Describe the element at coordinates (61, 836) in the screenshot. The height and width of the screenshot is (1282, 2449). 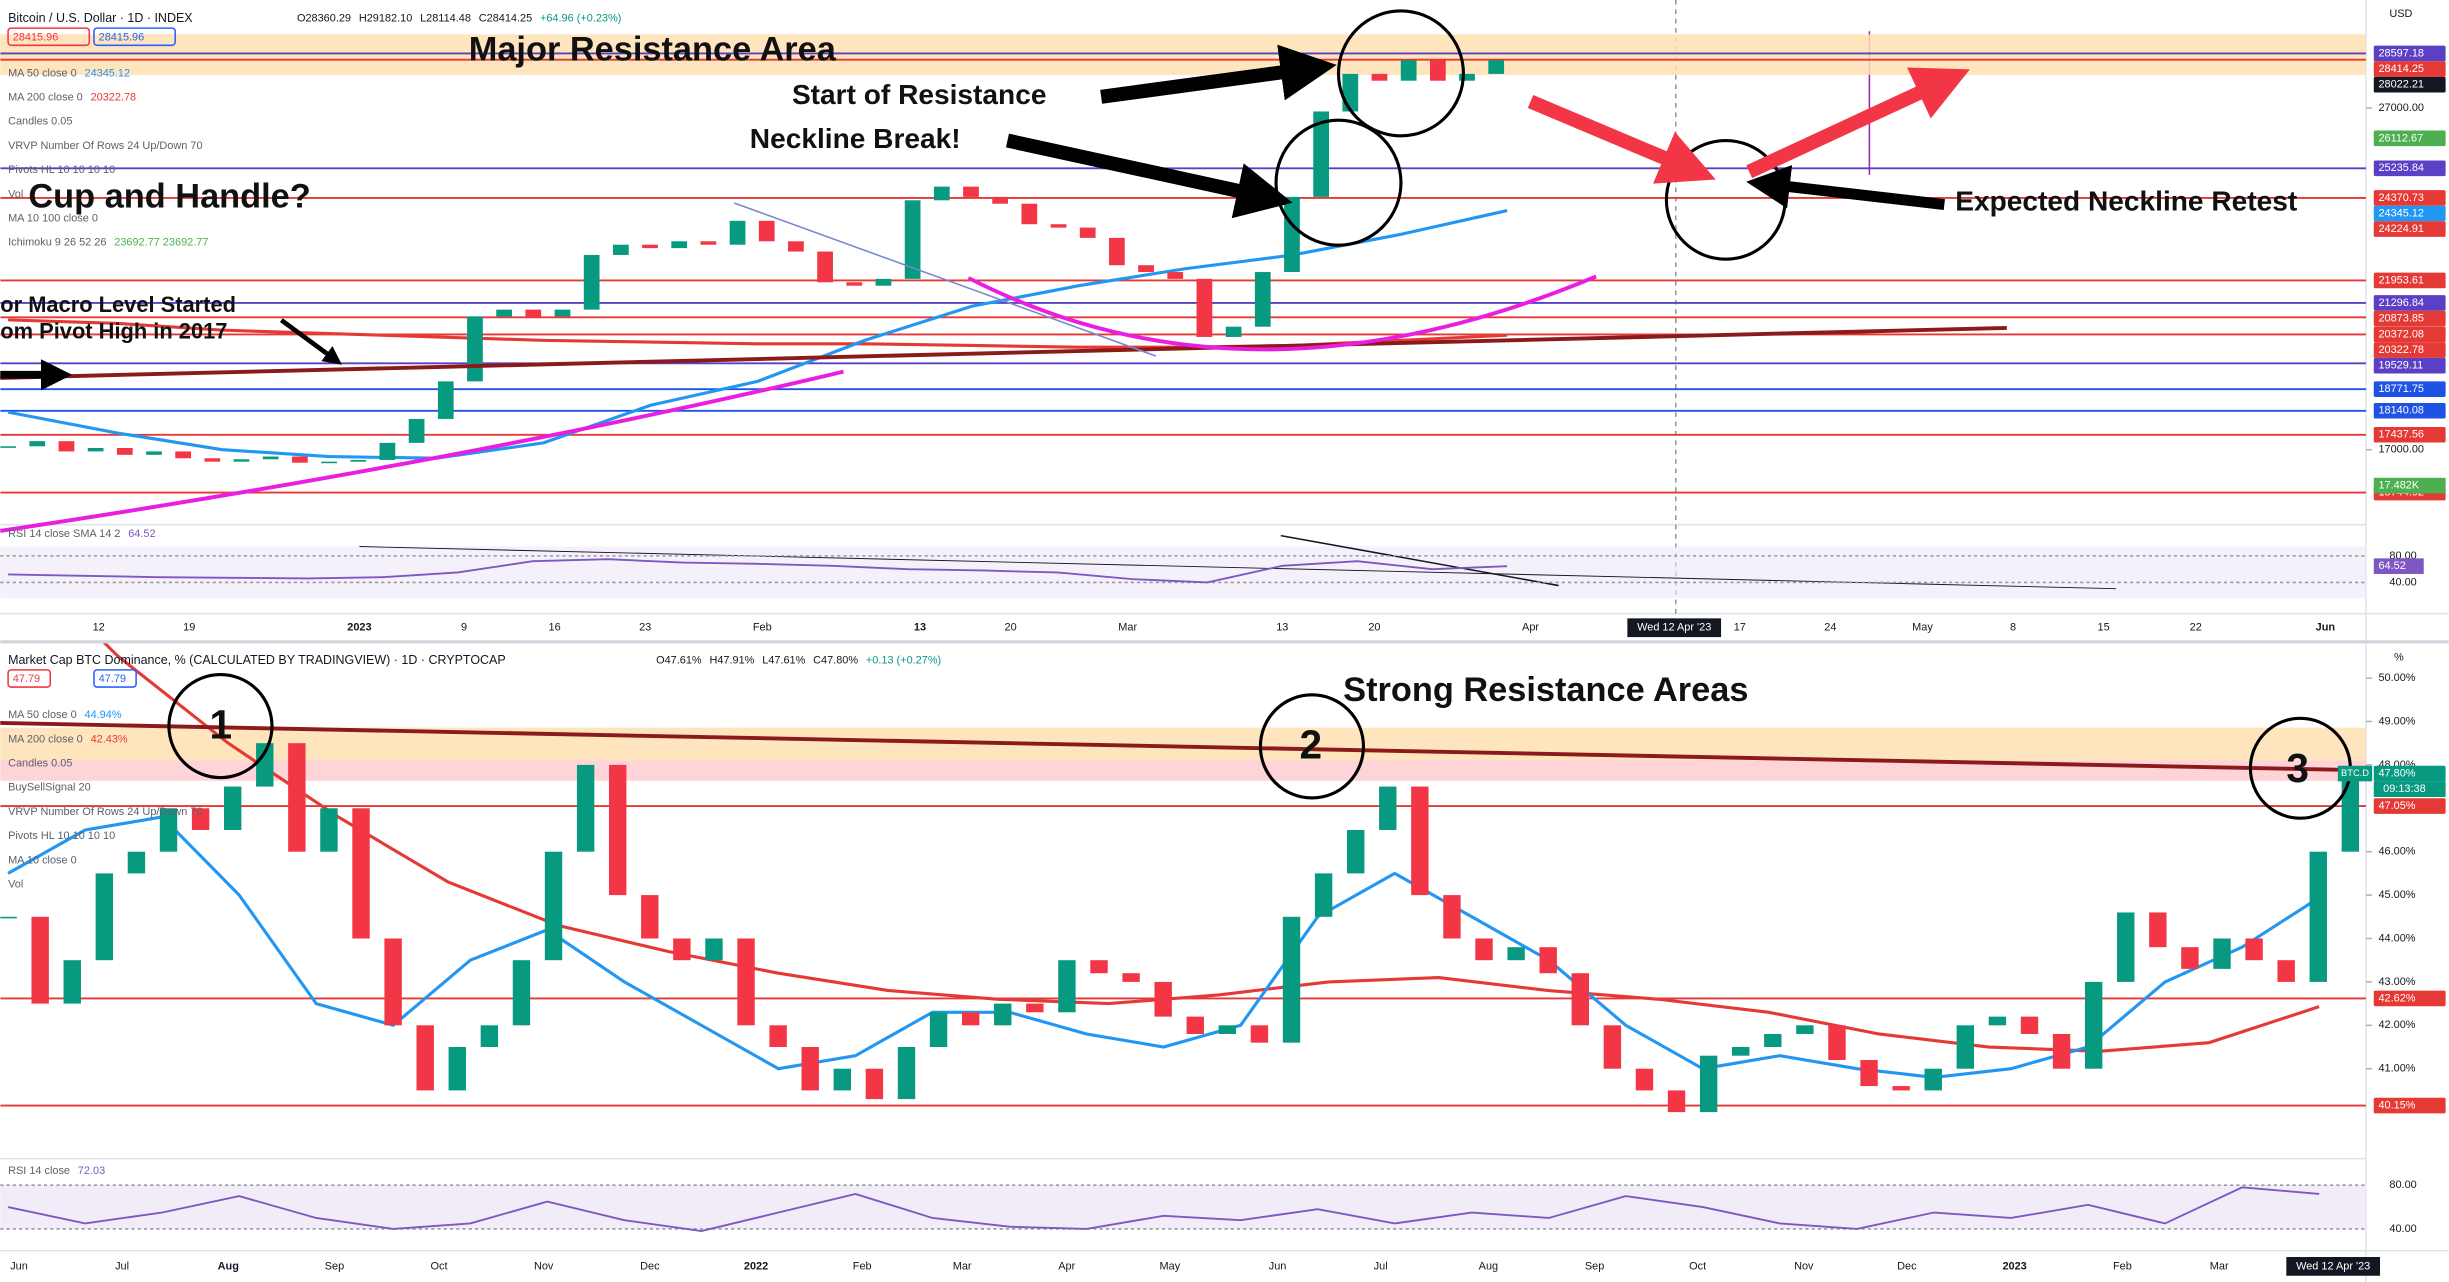
I see `indicator-name: Pivots HL 10 10 10 10` at that location.